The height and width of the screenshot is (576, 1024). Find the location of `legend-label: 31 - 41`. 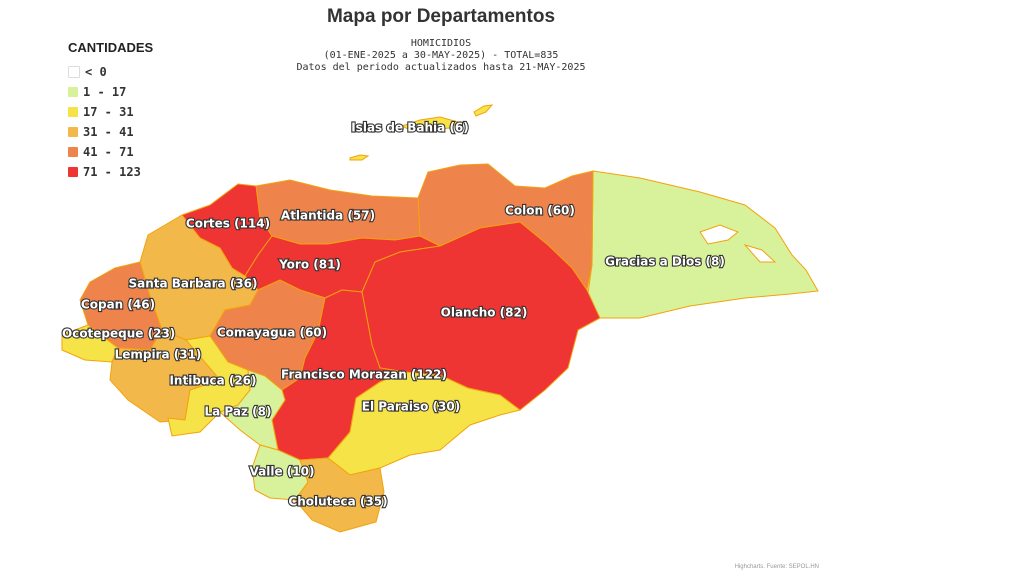

legend-label: 31 - 41 is located at coordinates (108, 132).